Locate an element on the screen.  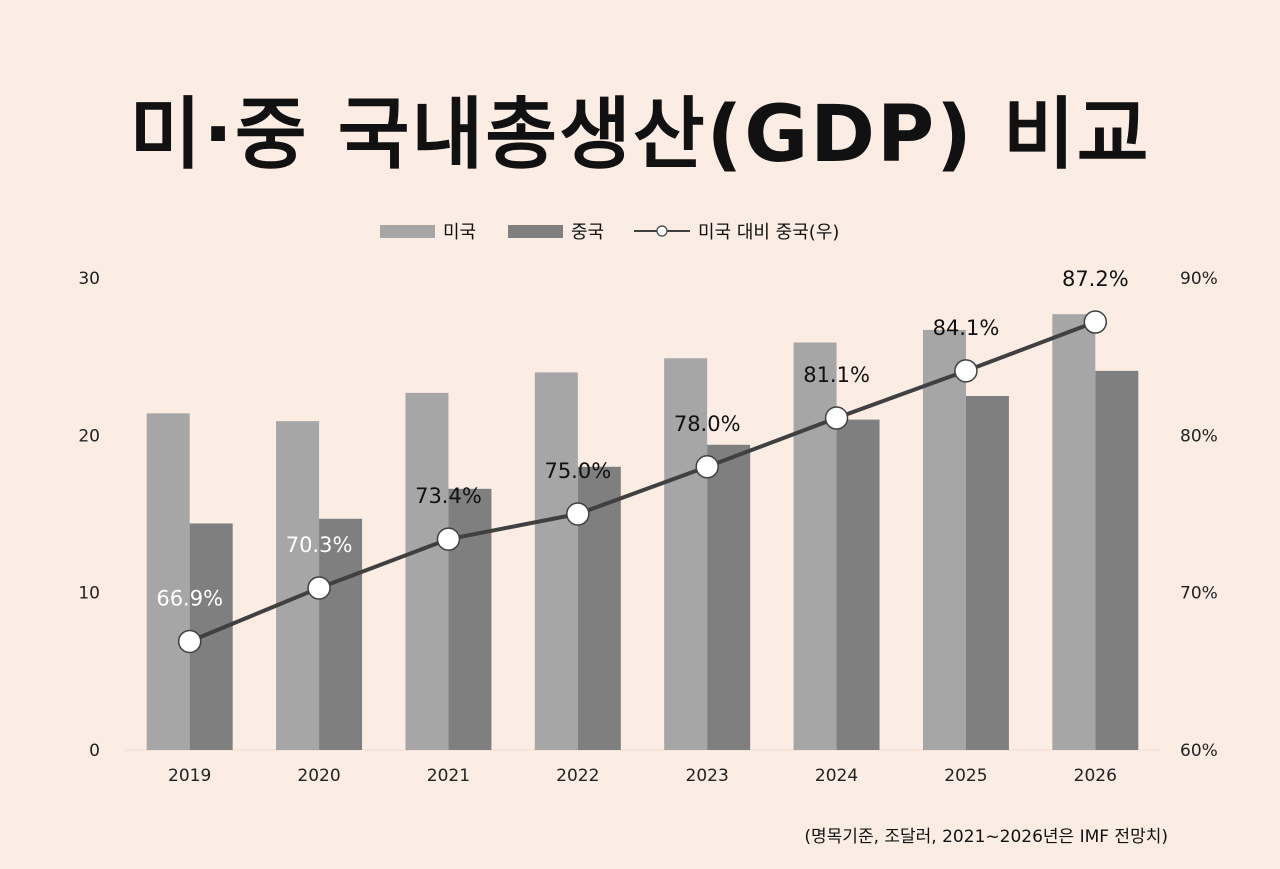
left-axis-tick-label: 0 is located at coordinates (94, 751).